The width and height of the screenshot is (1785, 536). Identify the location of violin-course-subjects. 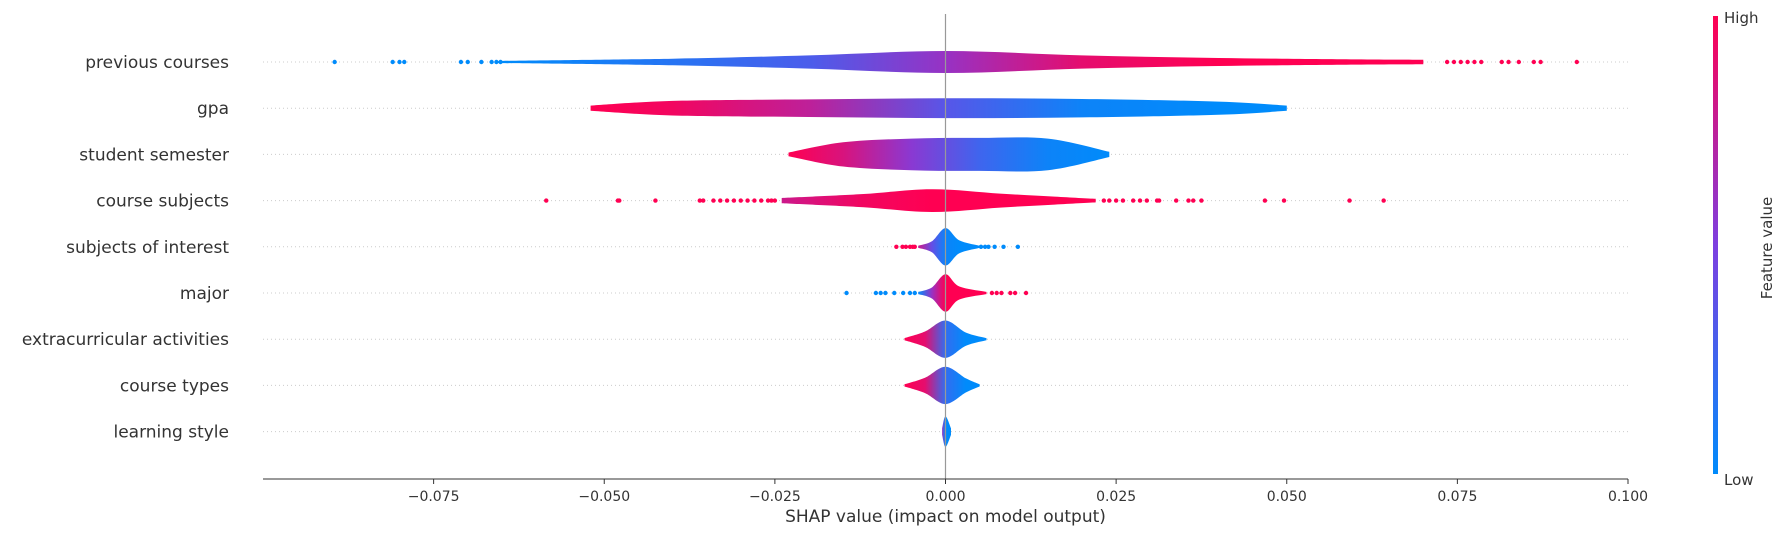
(938, 201).